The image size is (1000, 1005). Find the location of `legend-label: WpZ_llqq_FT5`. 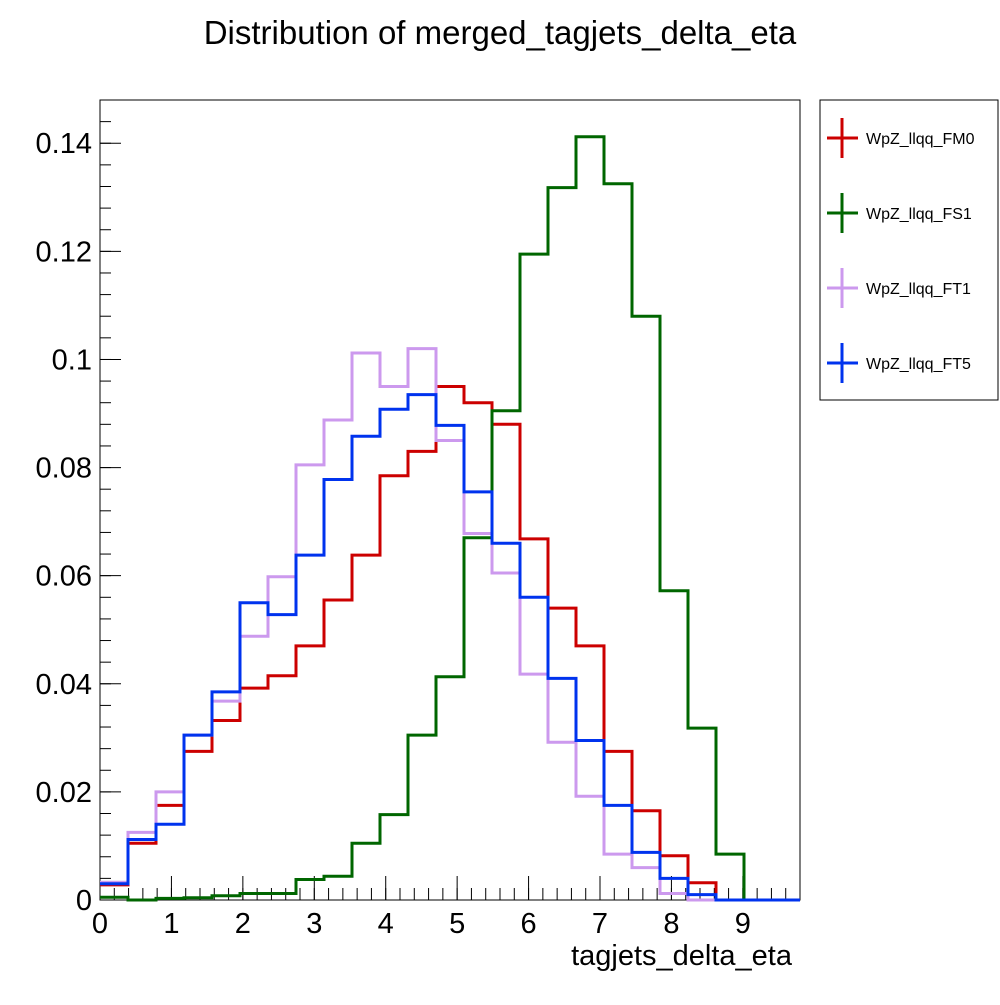

legend-label: WpZ_llqq_FT5 is located at coordinates (918, 364).